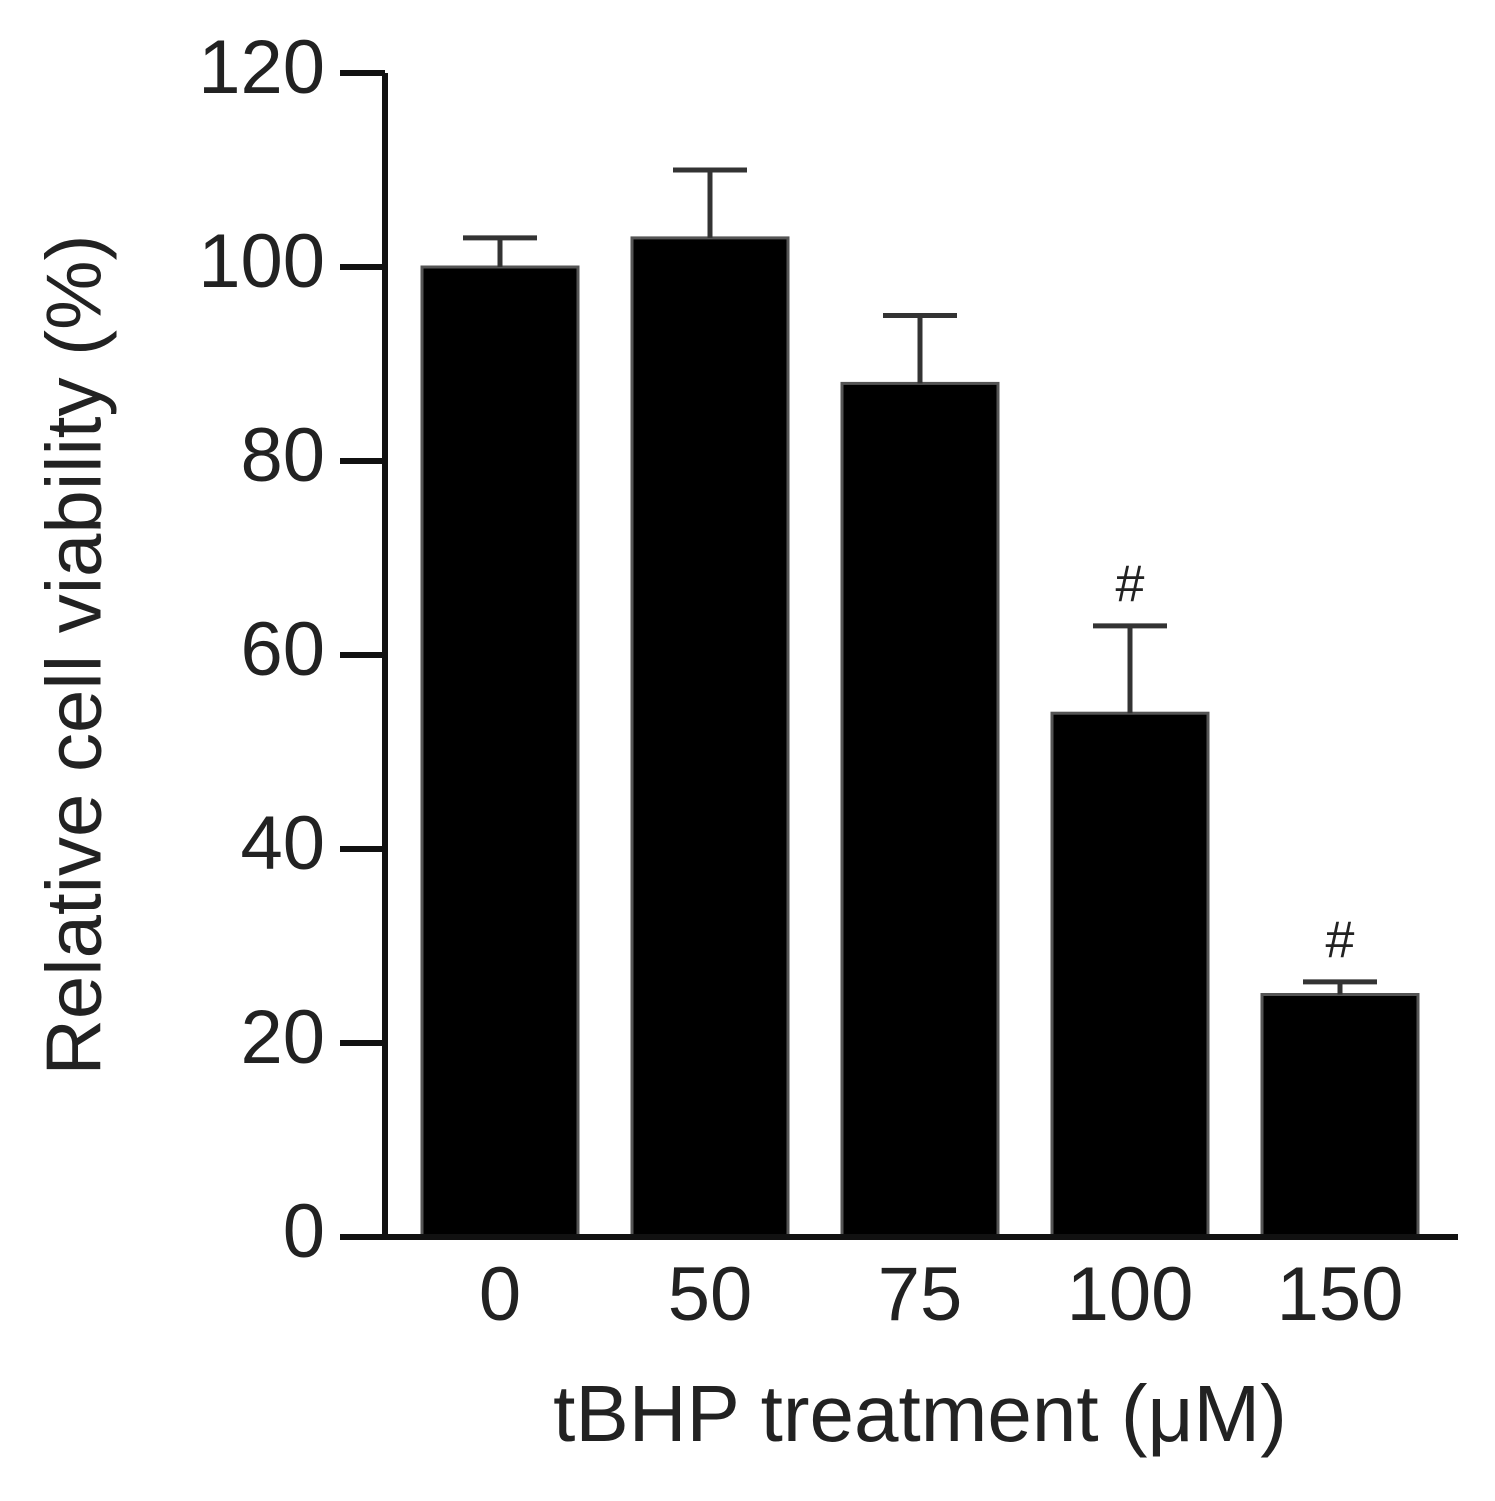 The height and width of the screenshot is (1501, 1495). What do you see at coordinates (282, 649) in the screenshot?
I see `y-tick-label: 60` at bounding box center [282, 649].